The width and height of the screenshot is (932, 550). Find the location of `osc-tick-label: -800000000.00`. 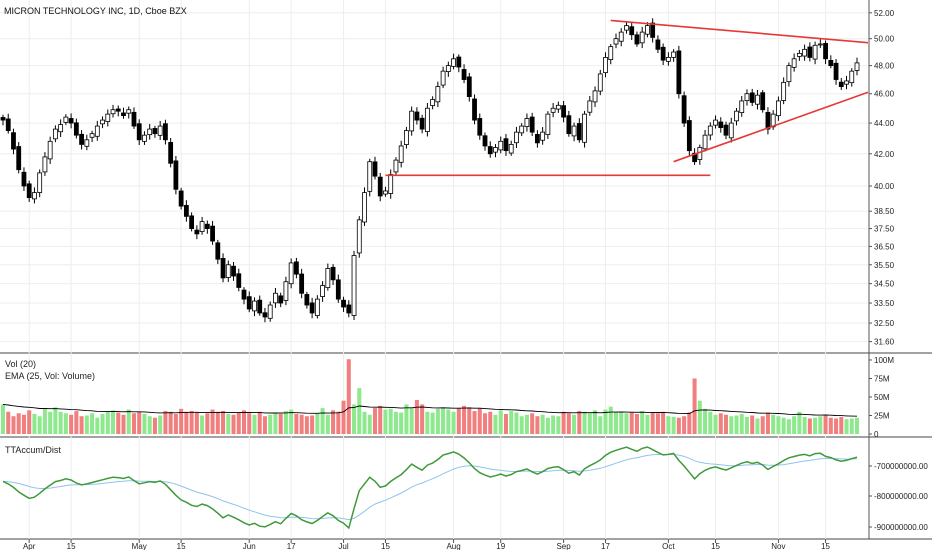

osc-tick-label: -800000000.00 is located at coordinates (901, 496).